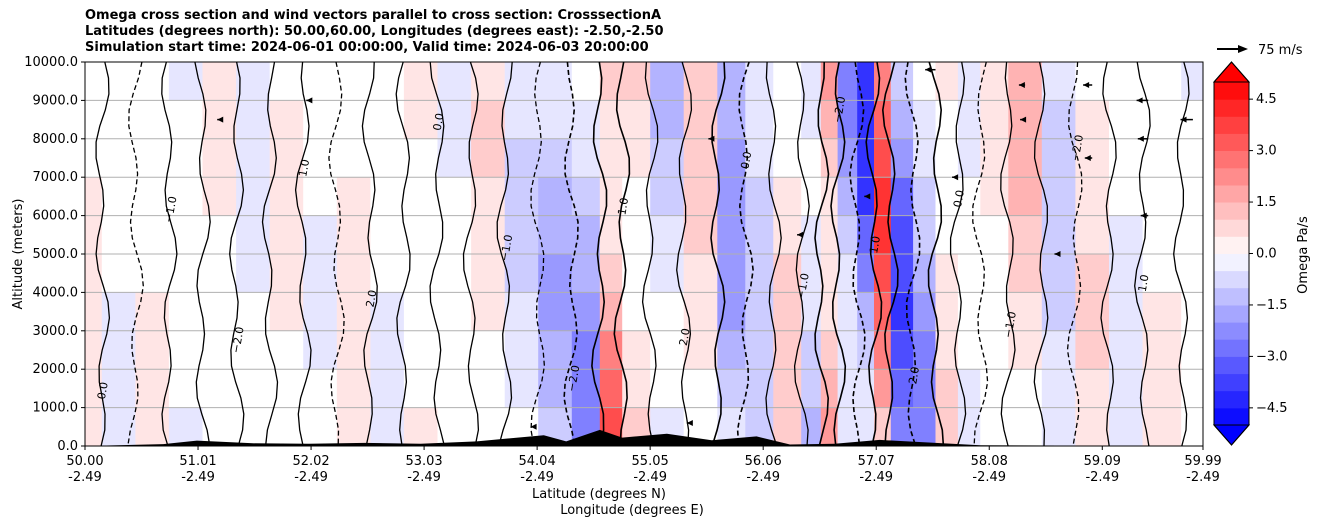 The width and height of the screenshot is (1320, 526). Describe the element at coordinates (67, 446) in the screenshot. I see `y-tick-label: 0.0` at that location.